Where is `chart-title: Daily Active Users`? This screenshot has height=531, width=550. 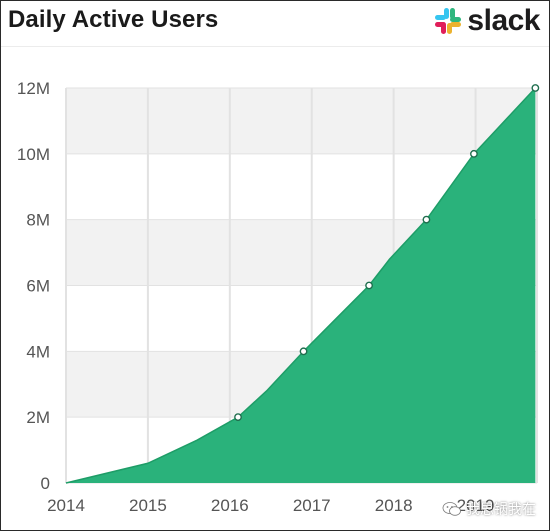
chart-title: Daily Active Users is located at coordinates (113, 19).